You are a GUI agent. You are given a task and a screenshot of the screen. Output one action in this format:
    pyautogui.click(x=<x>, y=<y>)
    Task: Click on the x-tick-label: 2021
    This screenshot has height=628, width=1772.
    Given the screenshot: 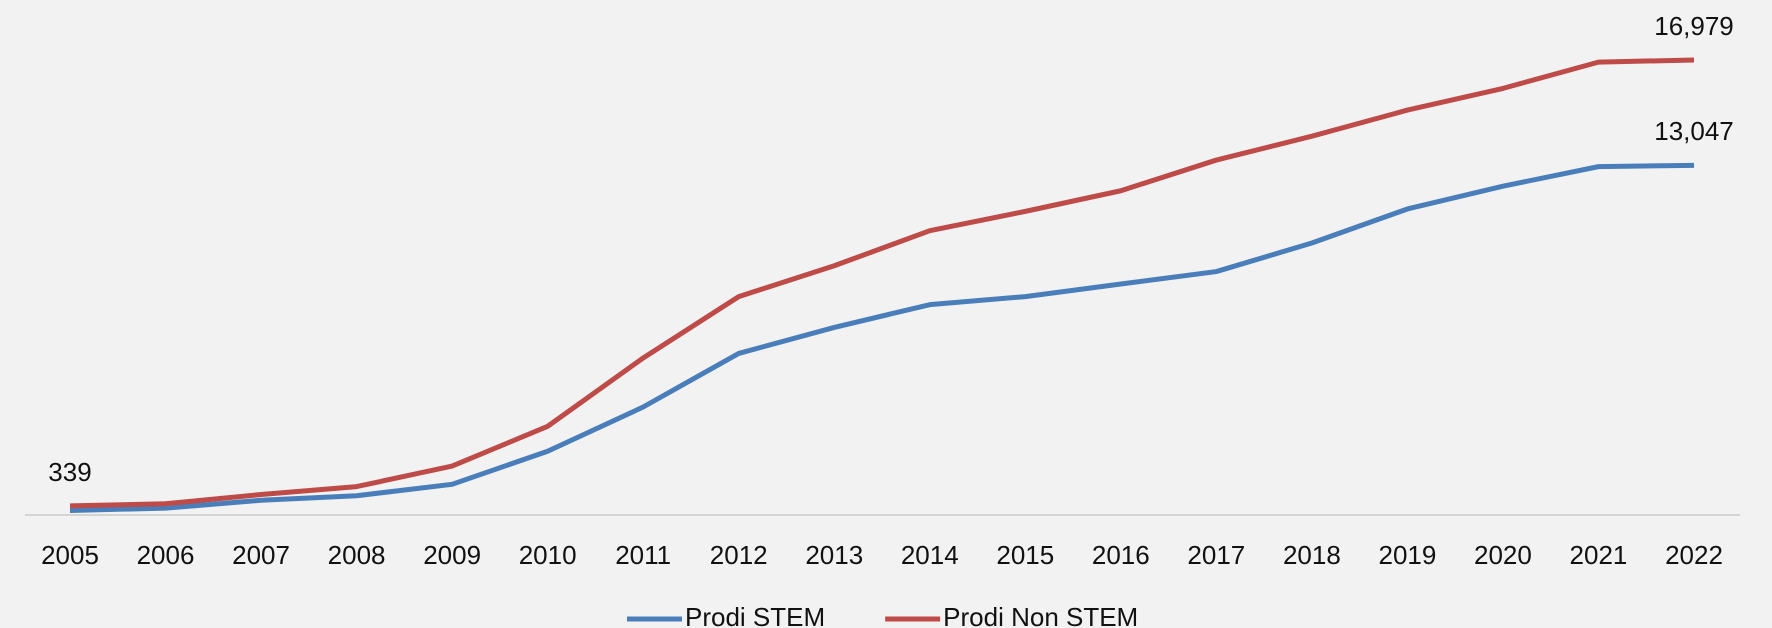 What is the action you would take?
    pyautogui.click(x=1599, y=555)
    